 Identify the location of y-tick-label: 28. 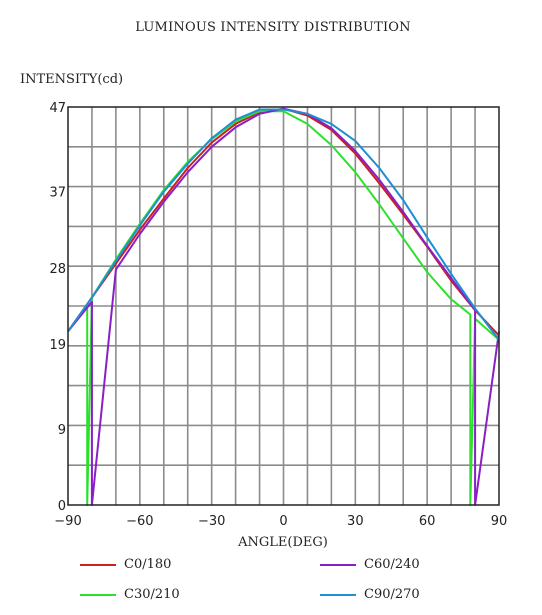
(57, 269).